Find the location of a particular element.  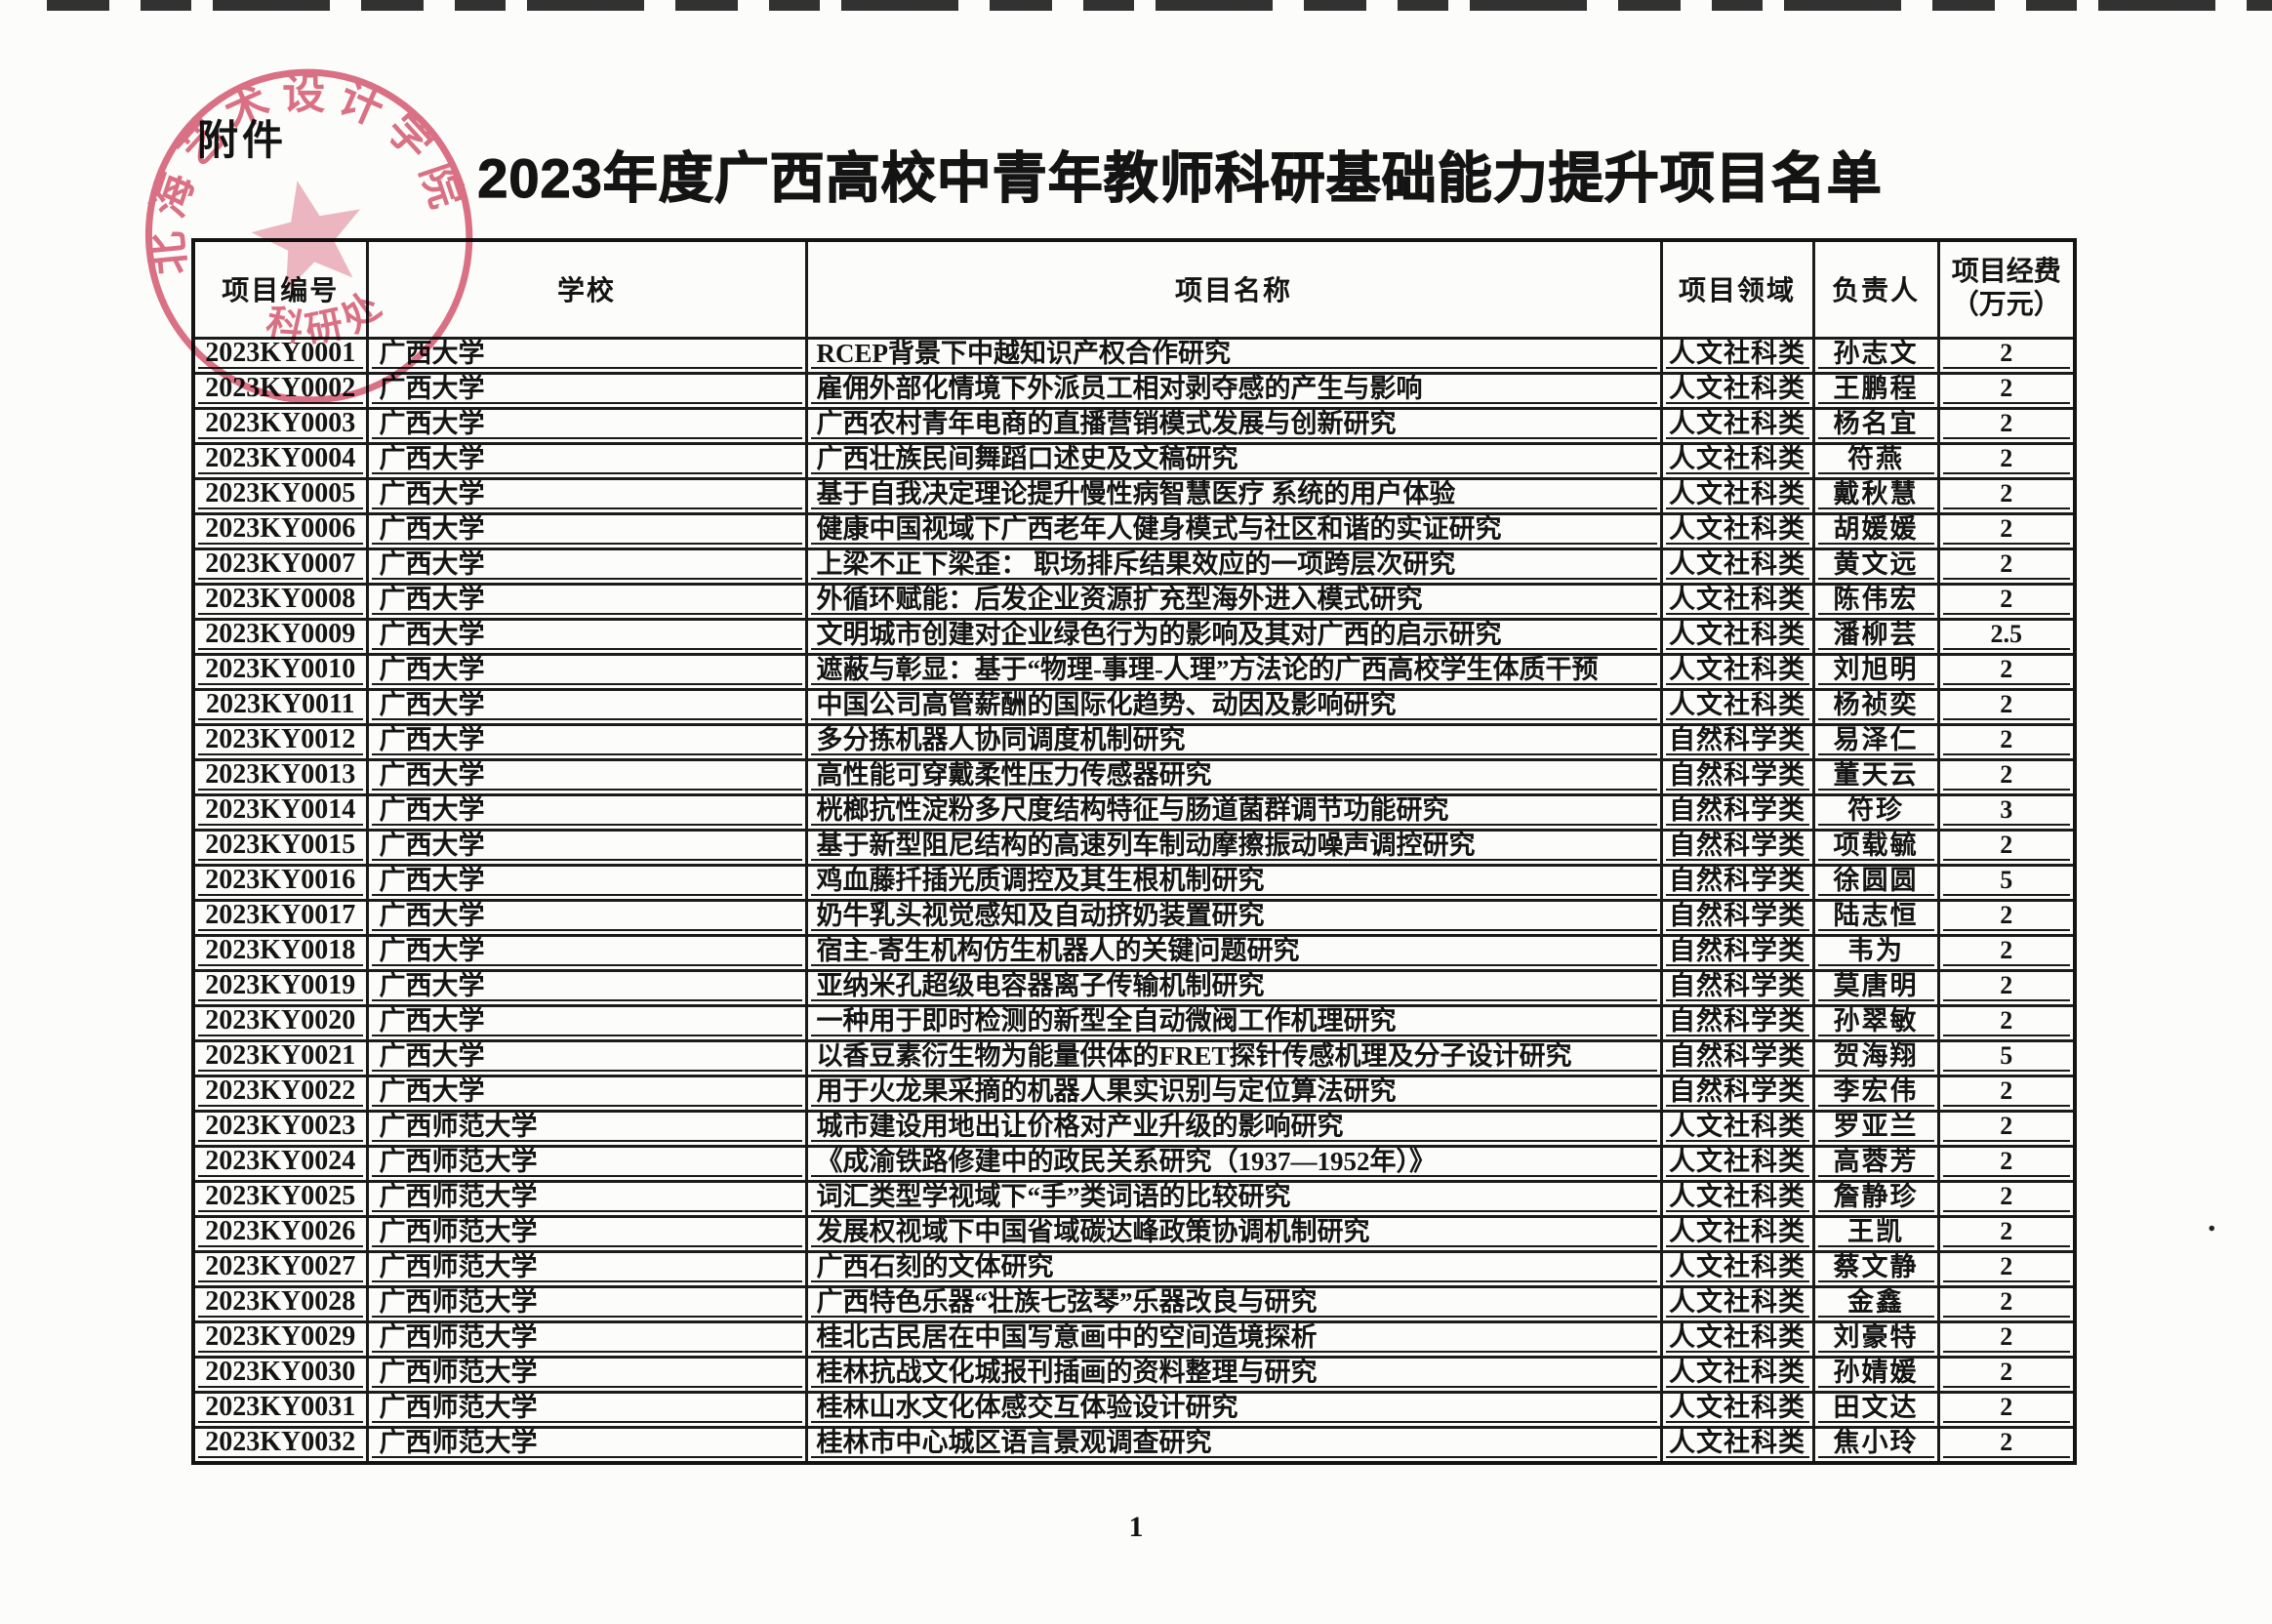

cell-project-name: 桂林市中心城区语言景观调查研究 is located at coordinates (1233, 1444).